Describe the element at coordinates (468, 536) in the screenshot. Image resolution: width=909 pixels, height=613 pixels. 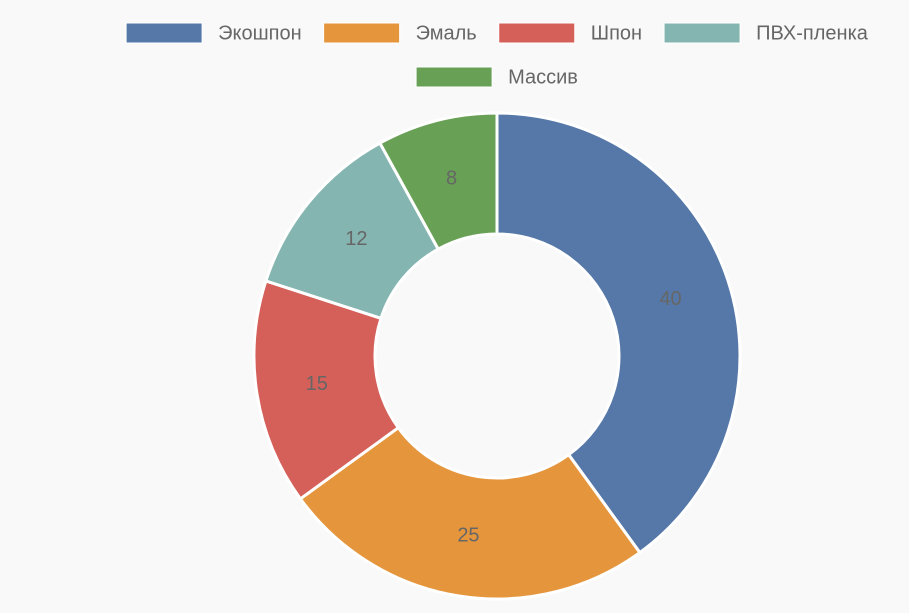
I see `value-label: 25` at that location.